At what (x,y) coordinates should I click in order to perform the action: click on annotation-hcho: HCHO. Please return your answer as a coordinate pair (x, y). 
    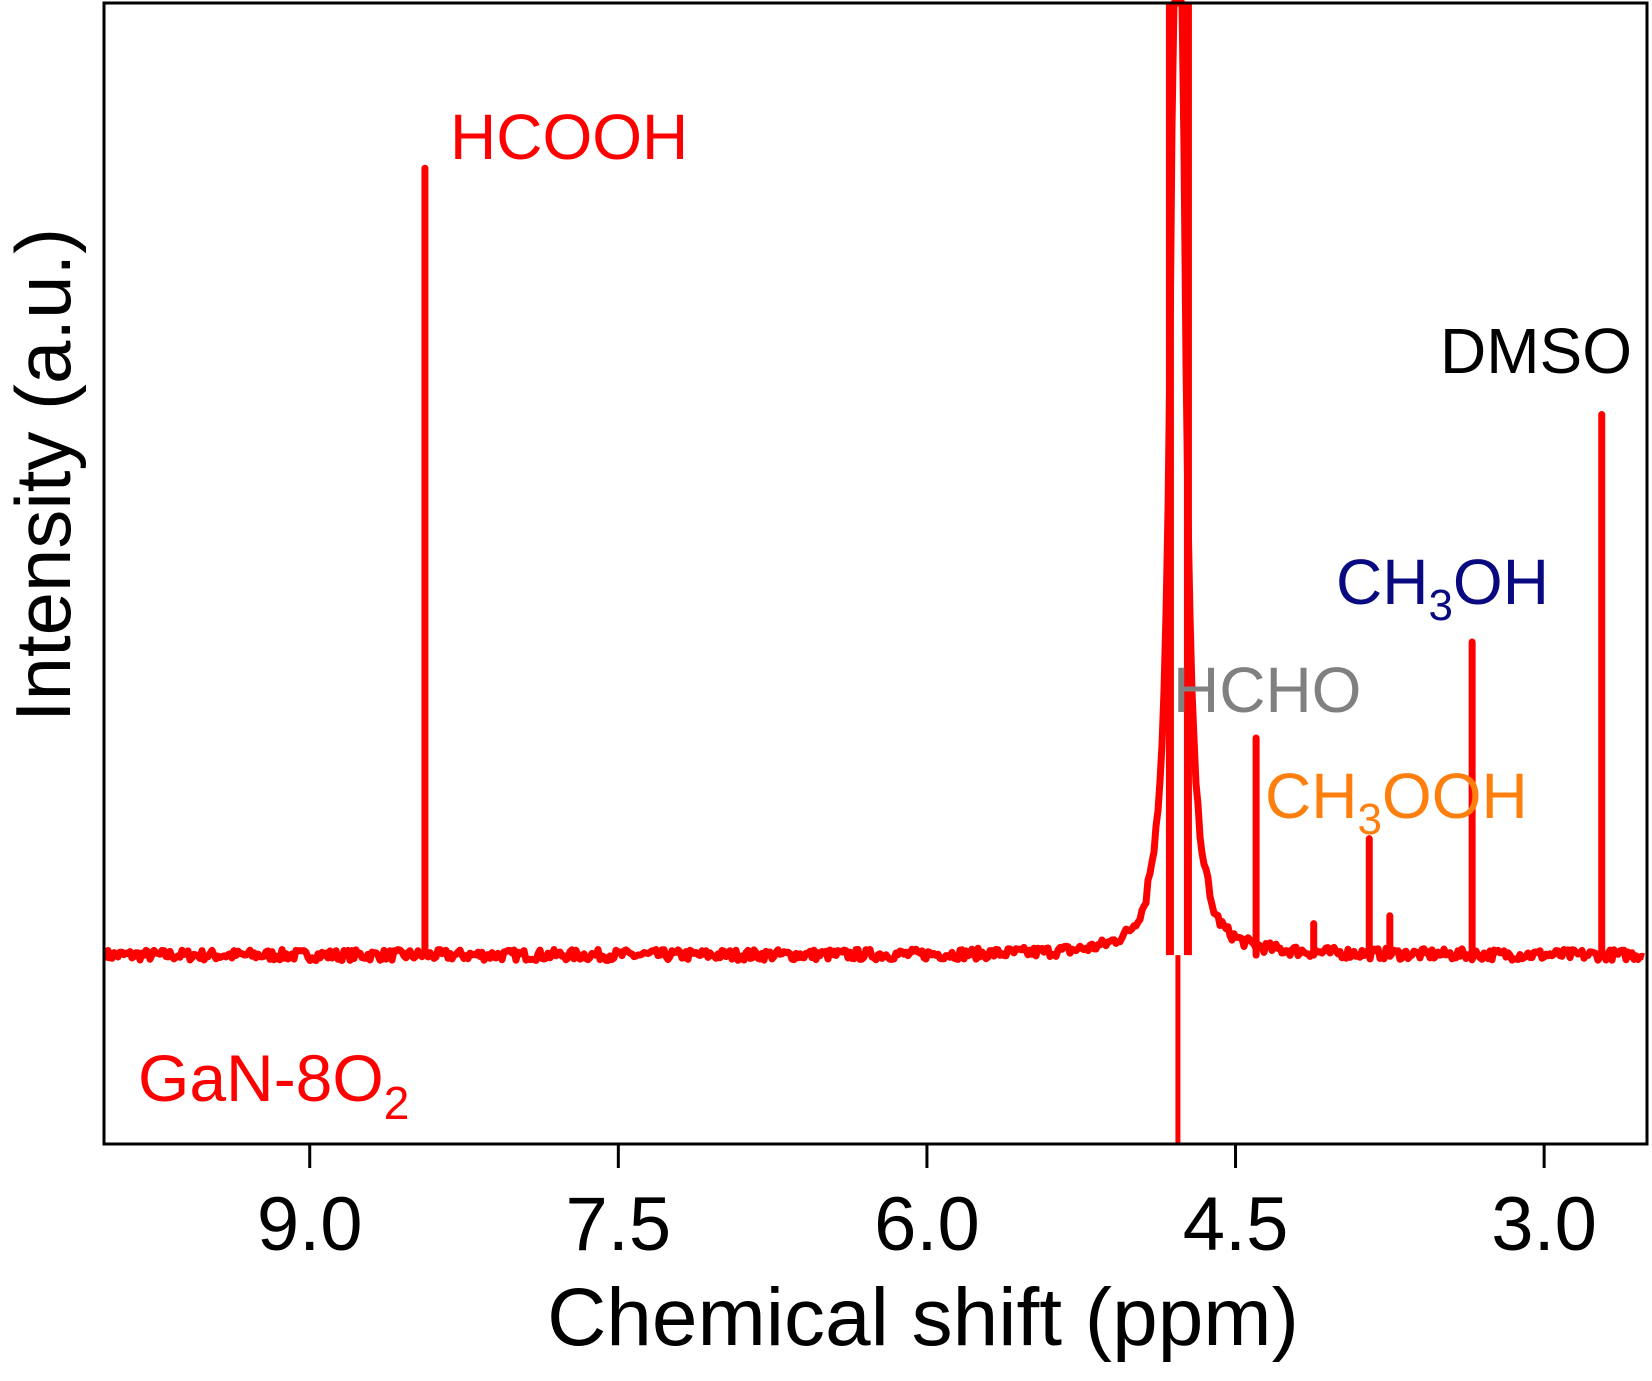
    Looking at the image, I should click on (1267, 690).